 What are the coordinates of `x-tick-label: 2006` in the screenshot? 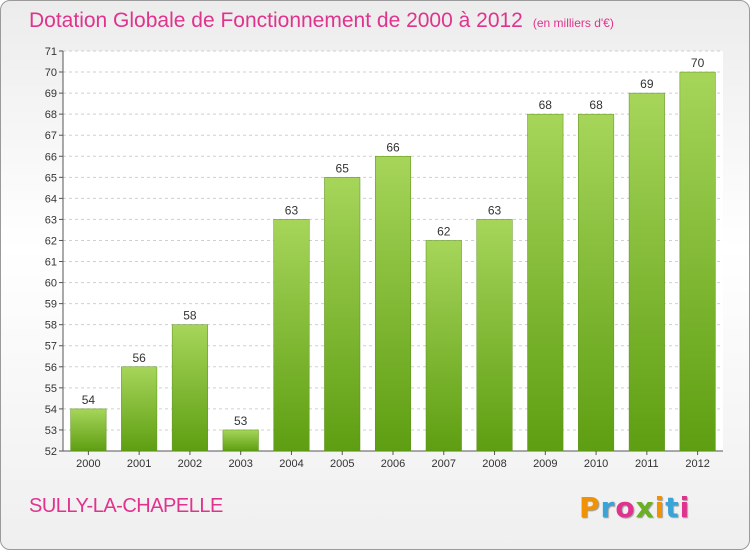 It's located at (393, 464).